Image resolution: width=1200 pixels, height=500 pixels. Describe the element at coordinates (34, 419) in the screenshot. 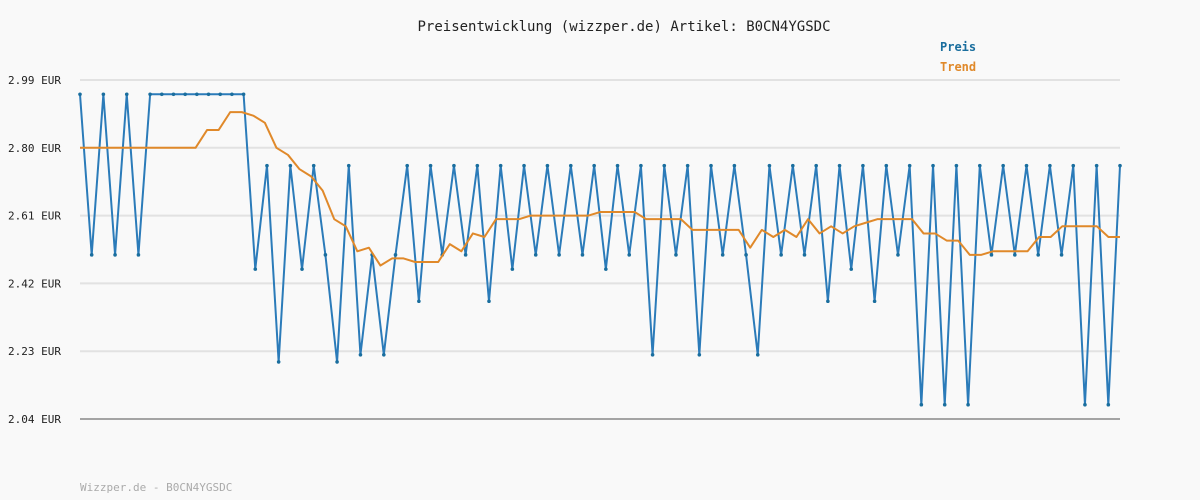

I see `y-tick-label: 2.04 EUR` at that location.